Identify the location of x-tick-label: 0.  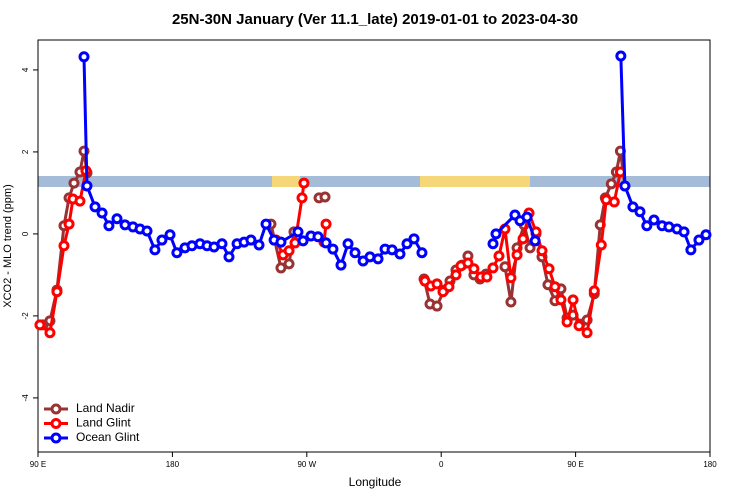
(441, 464).